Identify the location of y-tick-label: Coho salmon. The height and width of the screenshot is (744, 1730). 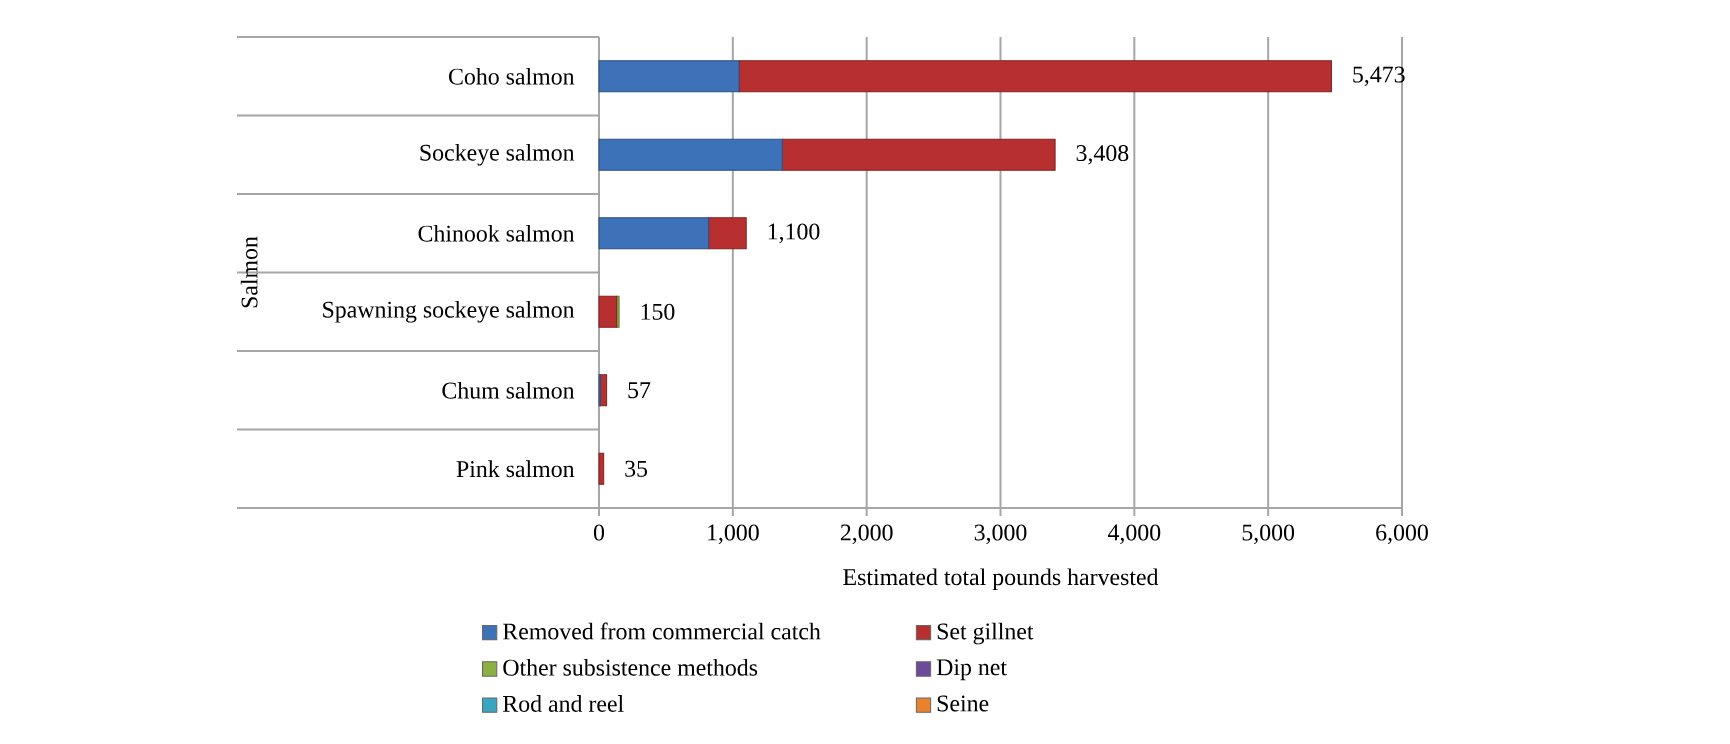
(512, 76).